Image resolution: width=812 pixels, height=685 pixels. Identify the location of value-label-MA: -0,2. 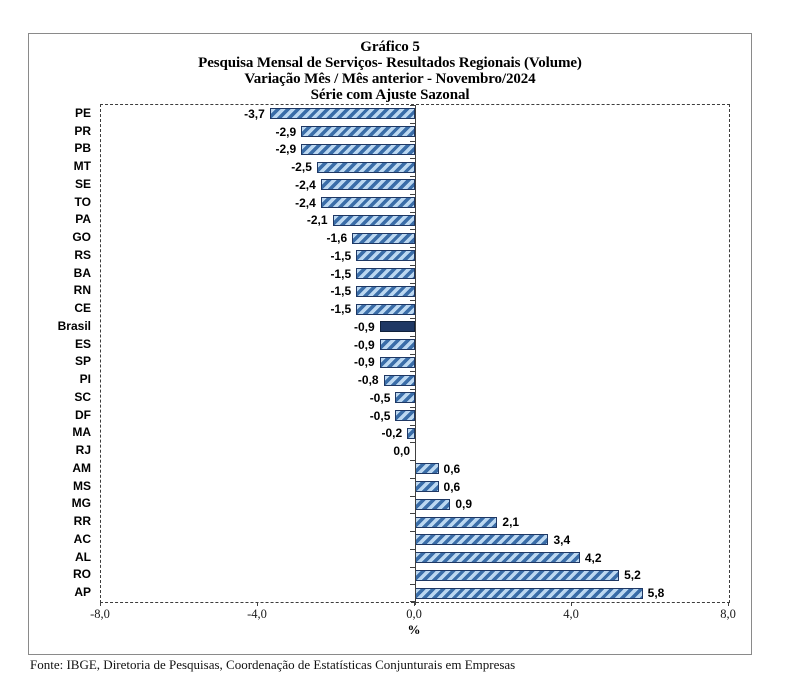
(392, 433).